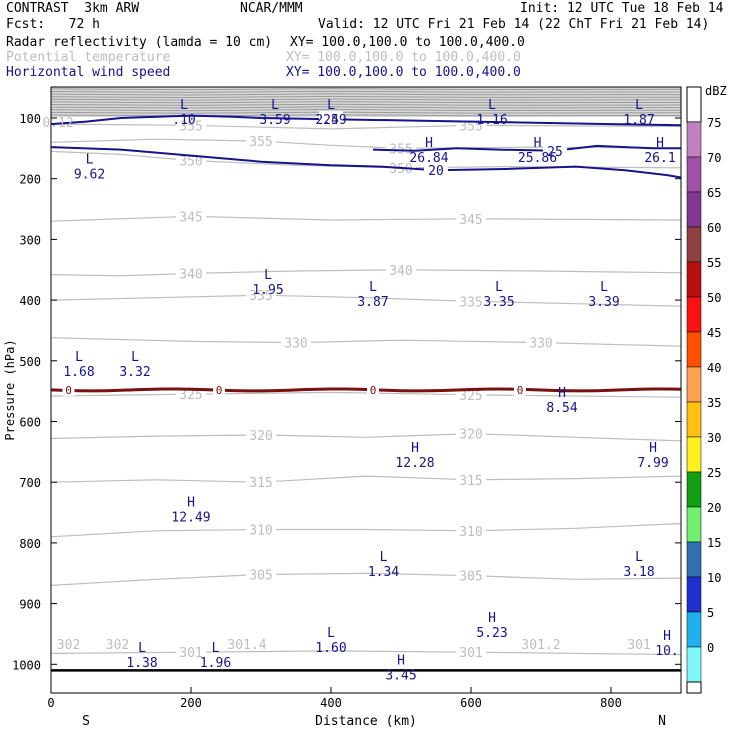 Image resolution: width=740 pixels, height=740 pixels. I want to click on upper-theta-band, so click(366, 102).